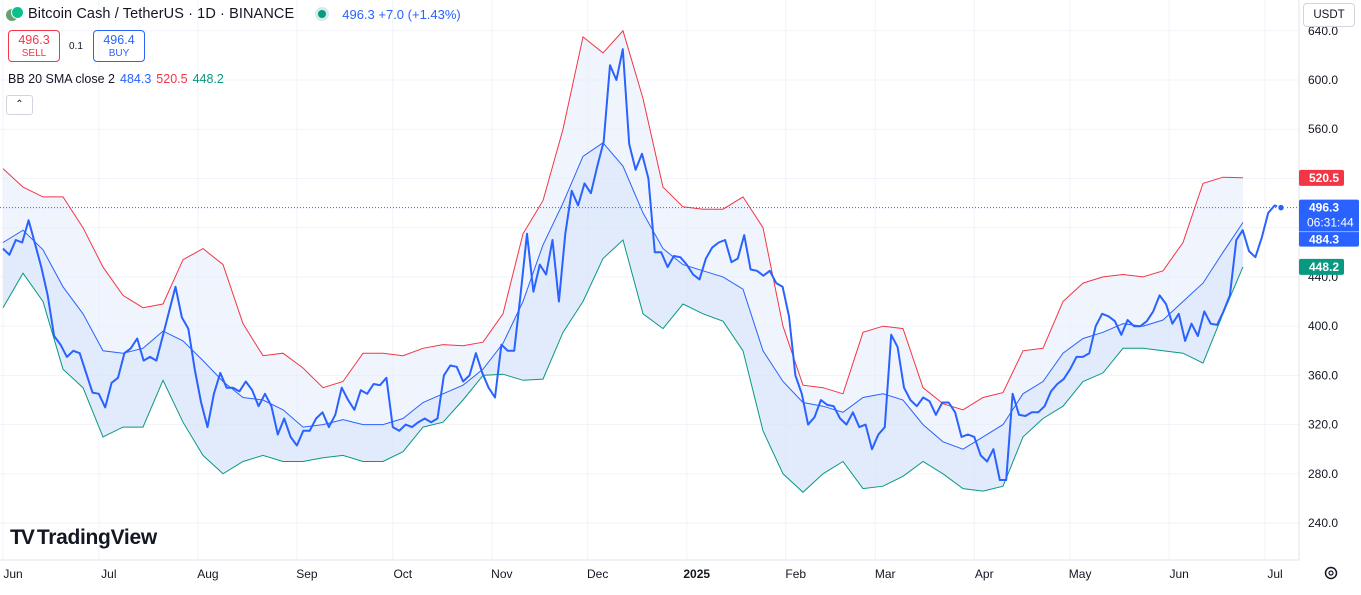 The image size is (1361, 595). I want to click on sell-button: 496.3 SELL, so click(34, 46).